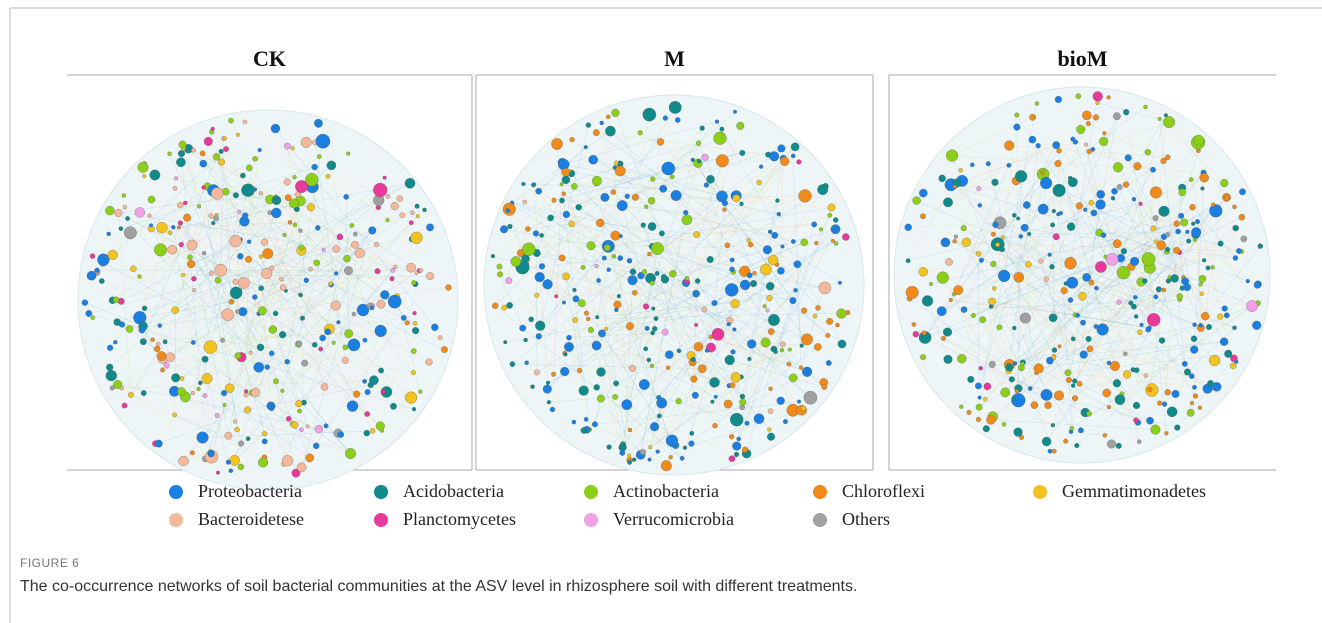 Image resolution: width=1322 pixels, height=623 pixels. I want to click on legend-swatch, so click(591, 520).